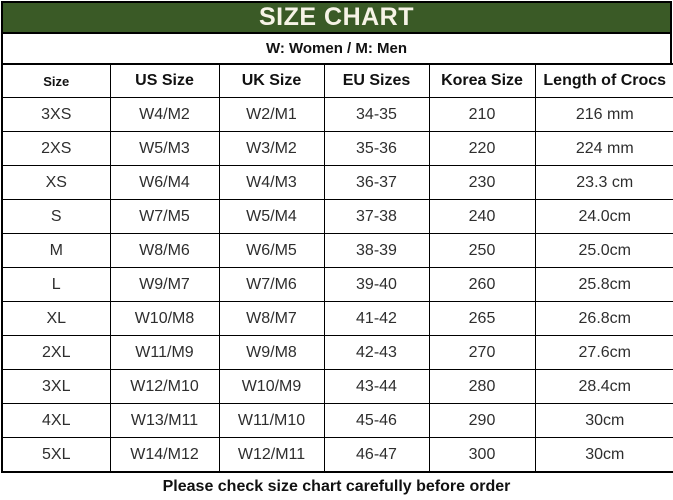 The height and width of the screenshot is (500, 673). I want to click on table-cell: W11/M9, so click(164, 352).